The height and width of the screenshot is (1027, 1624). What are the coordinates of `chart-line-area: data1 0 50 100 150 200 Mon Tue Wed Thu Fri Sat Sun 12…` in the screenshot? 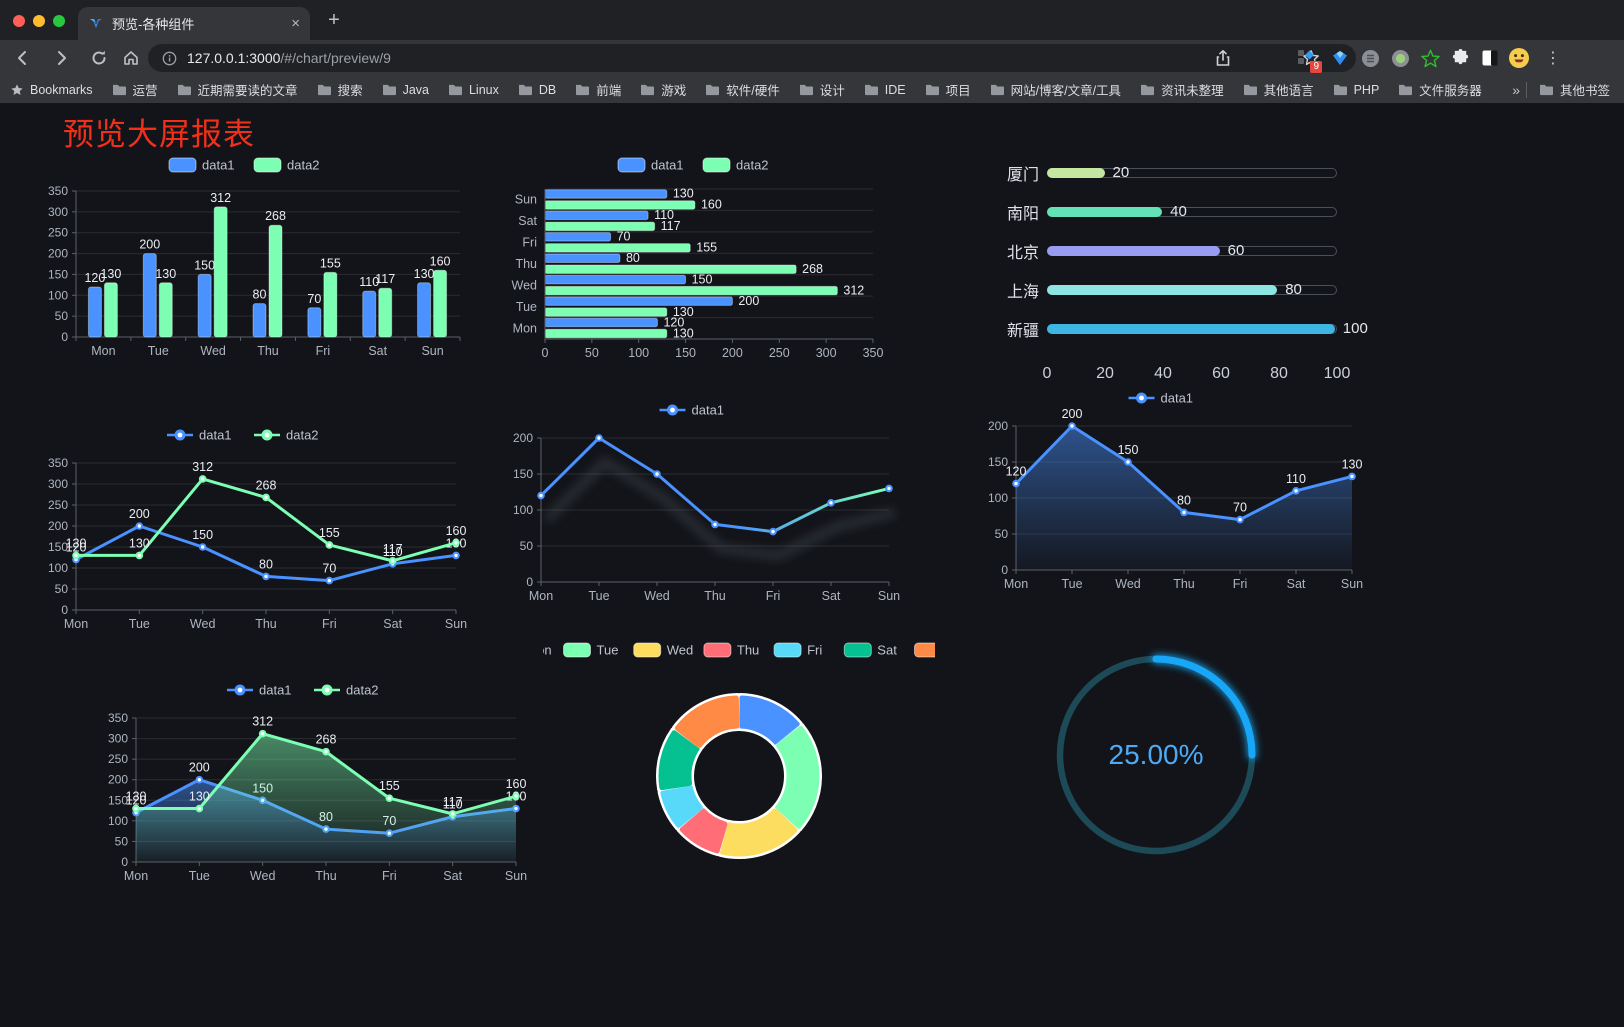 It's located at (1172, 492).